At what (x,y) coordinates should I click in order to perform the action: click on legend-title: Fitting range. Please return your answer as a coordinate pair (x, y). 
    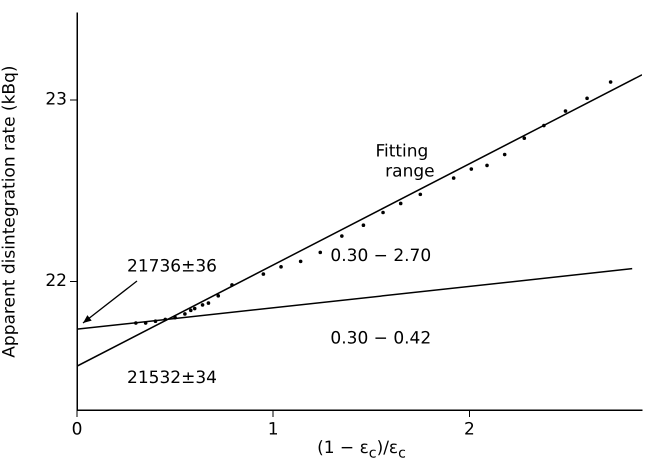
    Looking at the image, I should click on (405, 162).